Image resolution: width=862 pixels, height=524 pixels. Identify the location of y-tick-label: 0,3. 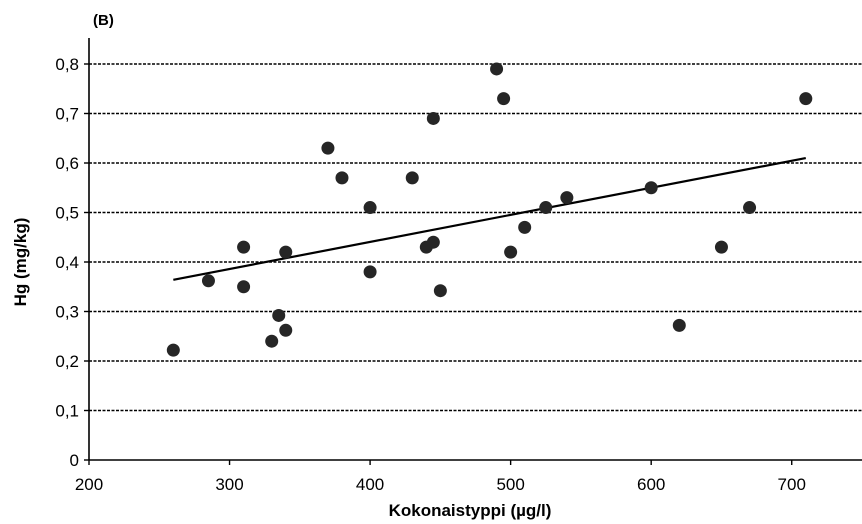
(67, 312).